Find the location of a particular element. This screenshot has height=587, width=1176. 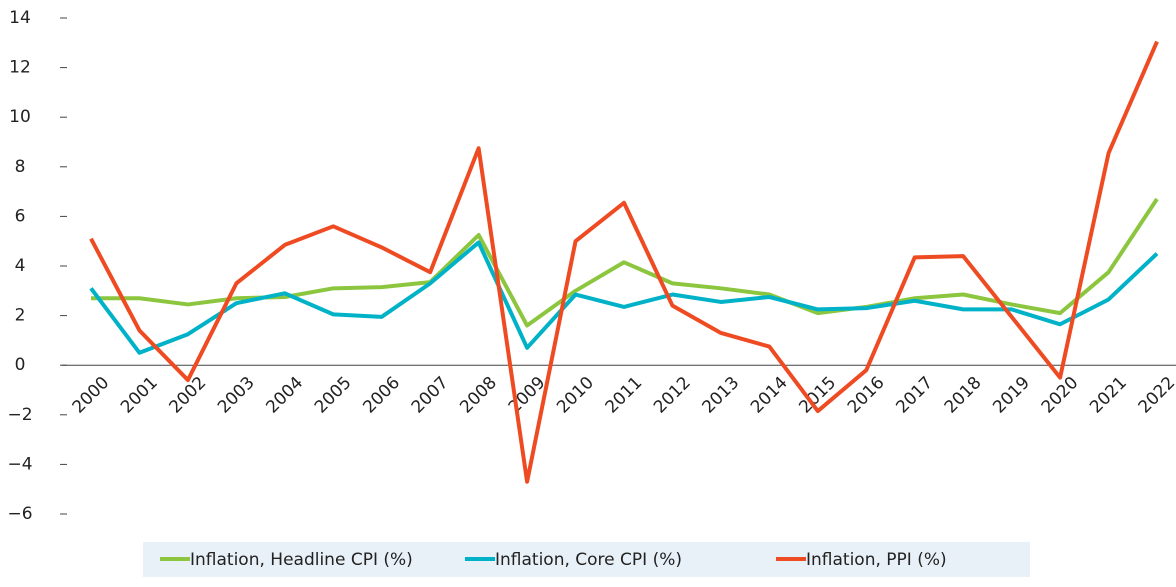

x-tick-label: 2011 is located at coordinates (624, 395).